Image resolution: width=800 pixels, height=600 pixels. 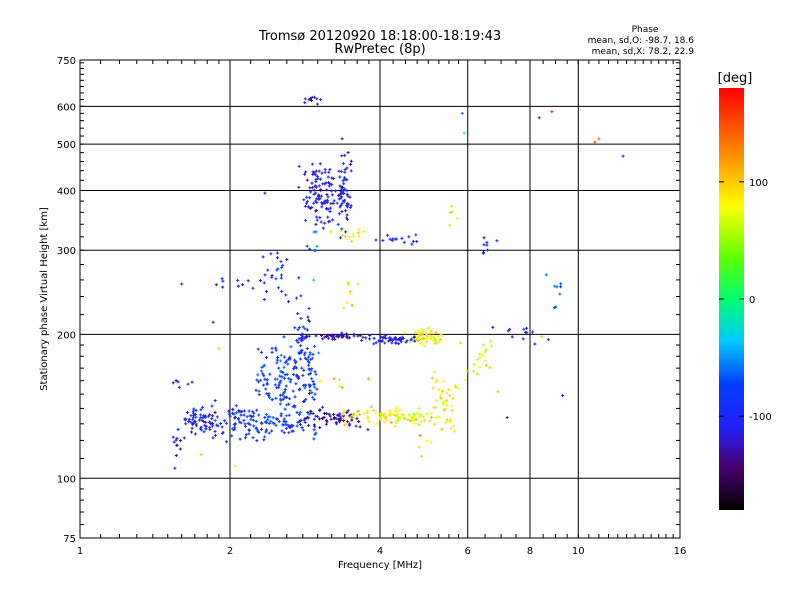 What do you see at coordinates (380, 565) in the screenshot?
I see `x-axis-label: Frequency [MHz]` at bounding box center [380, 565].